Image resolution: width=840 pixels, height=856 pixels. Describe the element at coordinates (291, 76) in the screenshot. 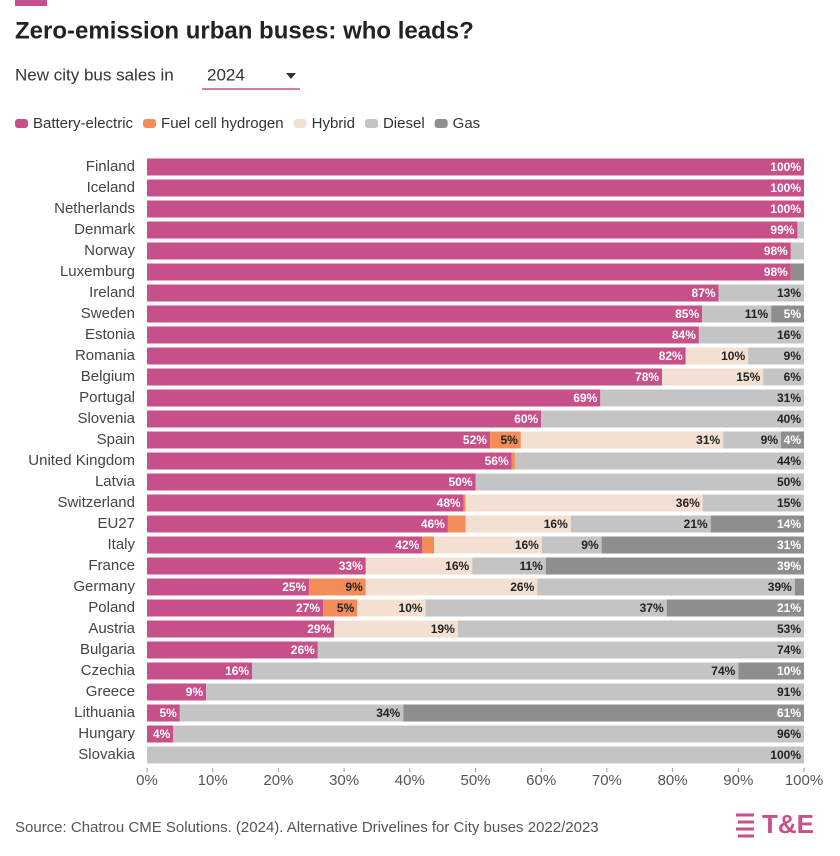

I see `dropdown-caret` at that location.